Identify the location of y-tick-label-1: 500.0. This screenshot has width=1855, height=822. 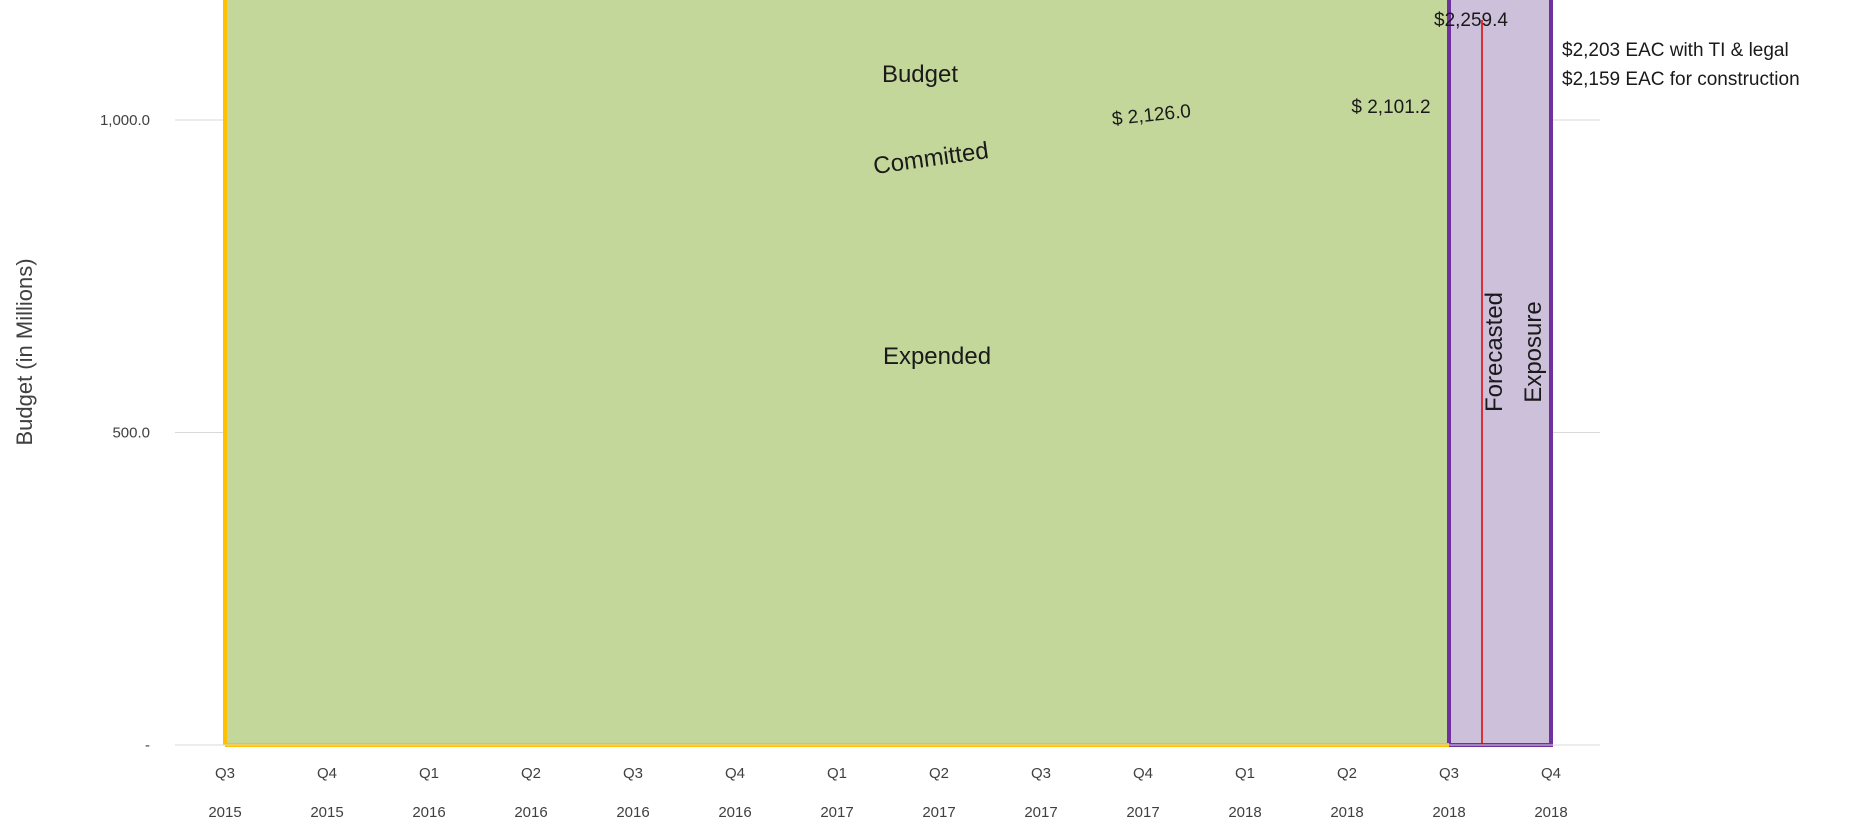
(131, 433).